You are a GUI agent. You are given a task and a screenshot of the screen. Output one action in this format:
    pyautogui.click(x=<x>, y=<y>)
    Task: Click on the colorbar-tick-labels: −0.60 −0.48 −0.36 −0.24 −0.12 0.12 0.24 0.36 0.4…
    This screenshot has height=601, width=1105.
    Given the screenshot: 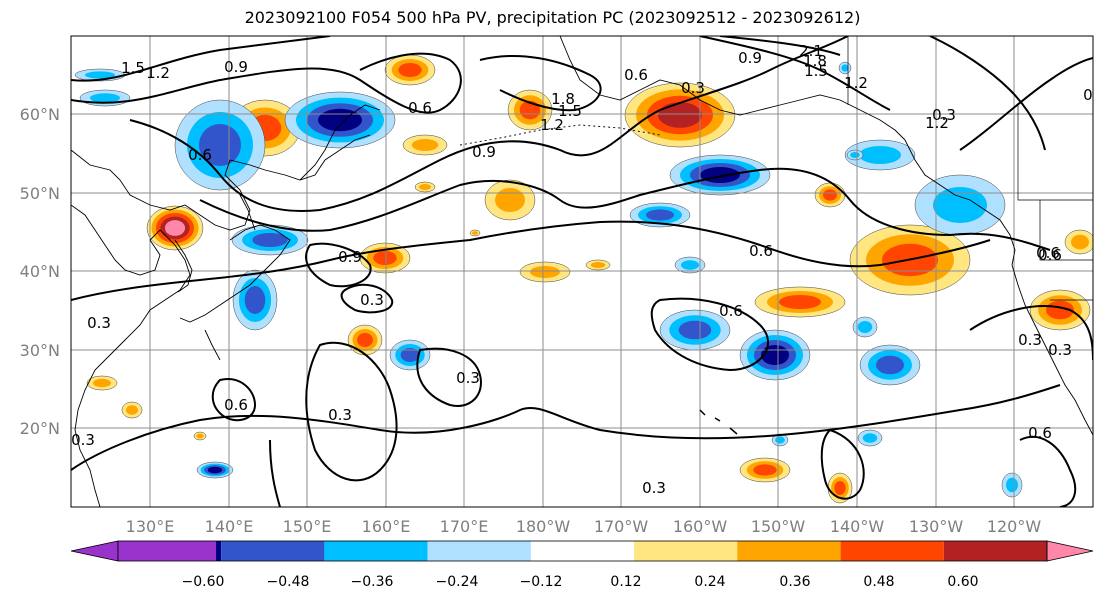 What is the action you would take?
    pyautogui.click(x=580, y=582)
    